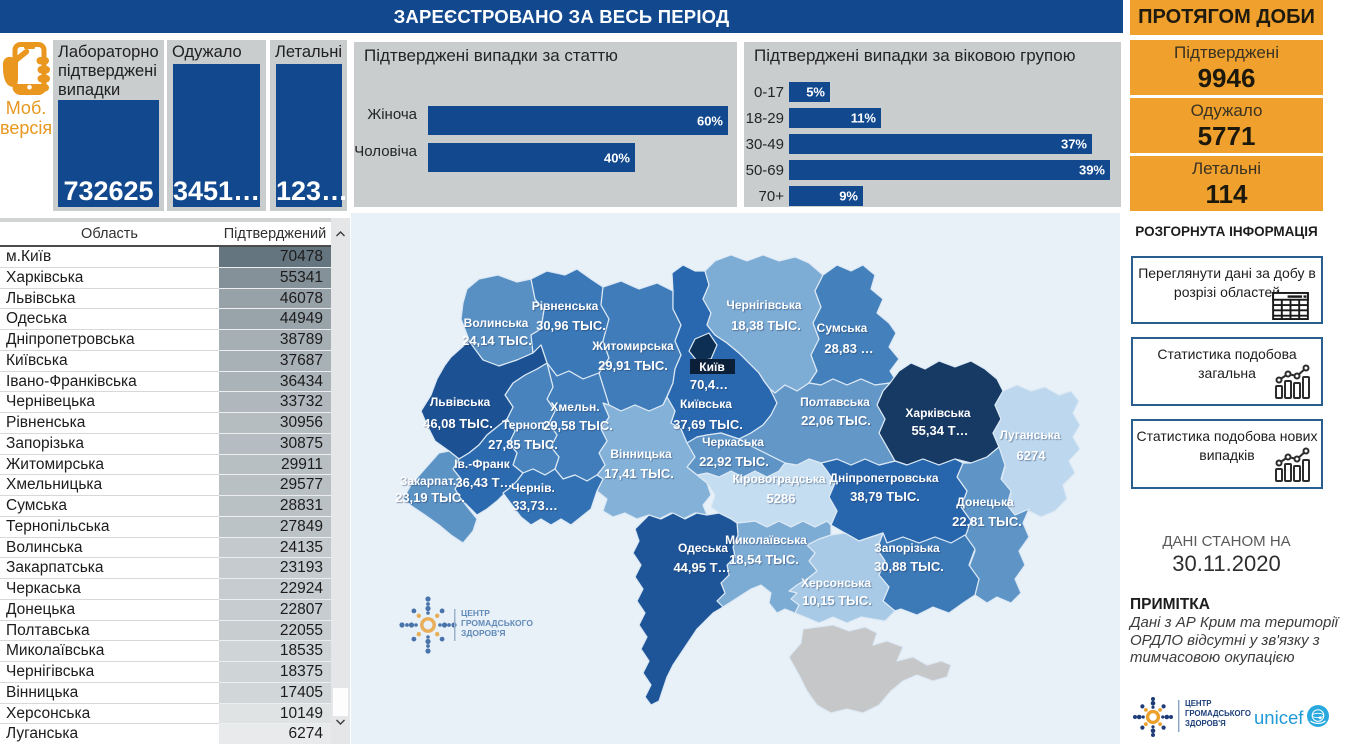 The width and height of the screenshot is (1346, 749). I want to click on svg-text: Одеська, so click(703, 548).